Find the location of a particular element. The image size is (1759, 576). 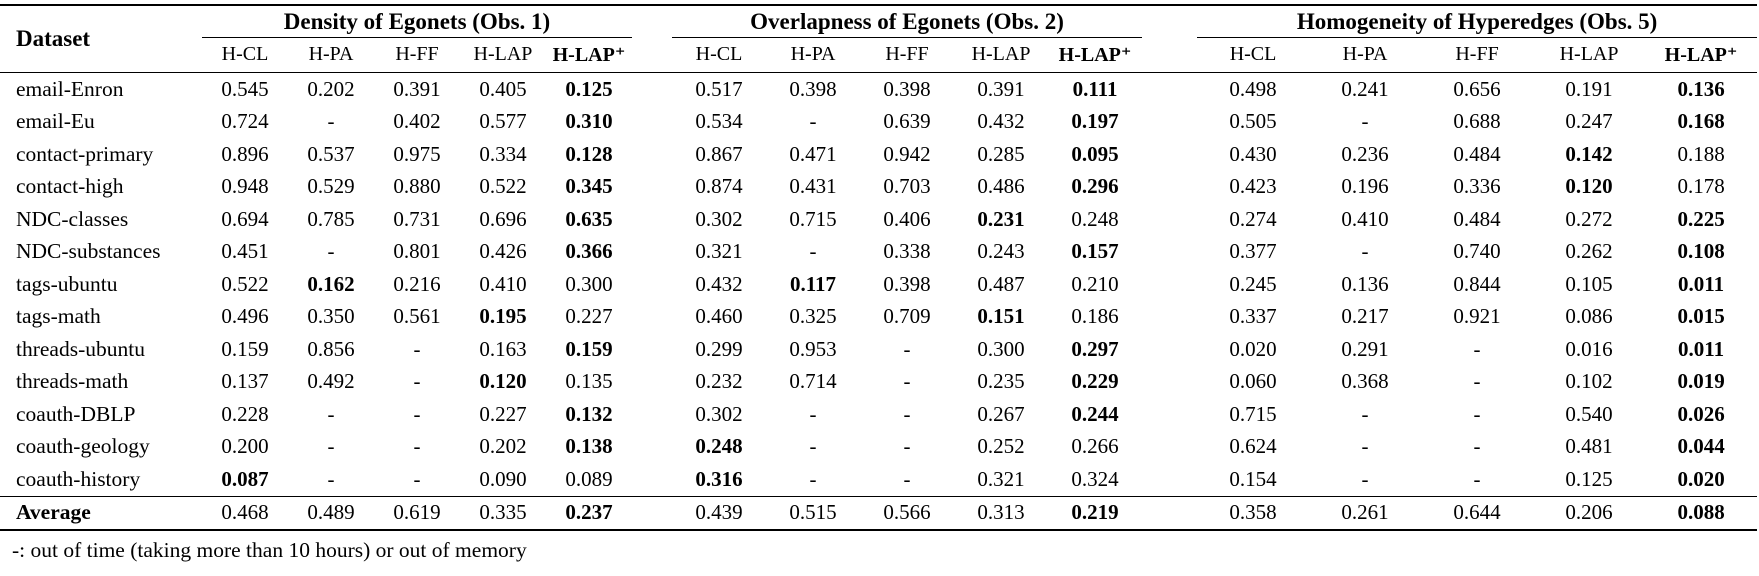

value-cell: 0.694 is located at coordinates (245, 218).